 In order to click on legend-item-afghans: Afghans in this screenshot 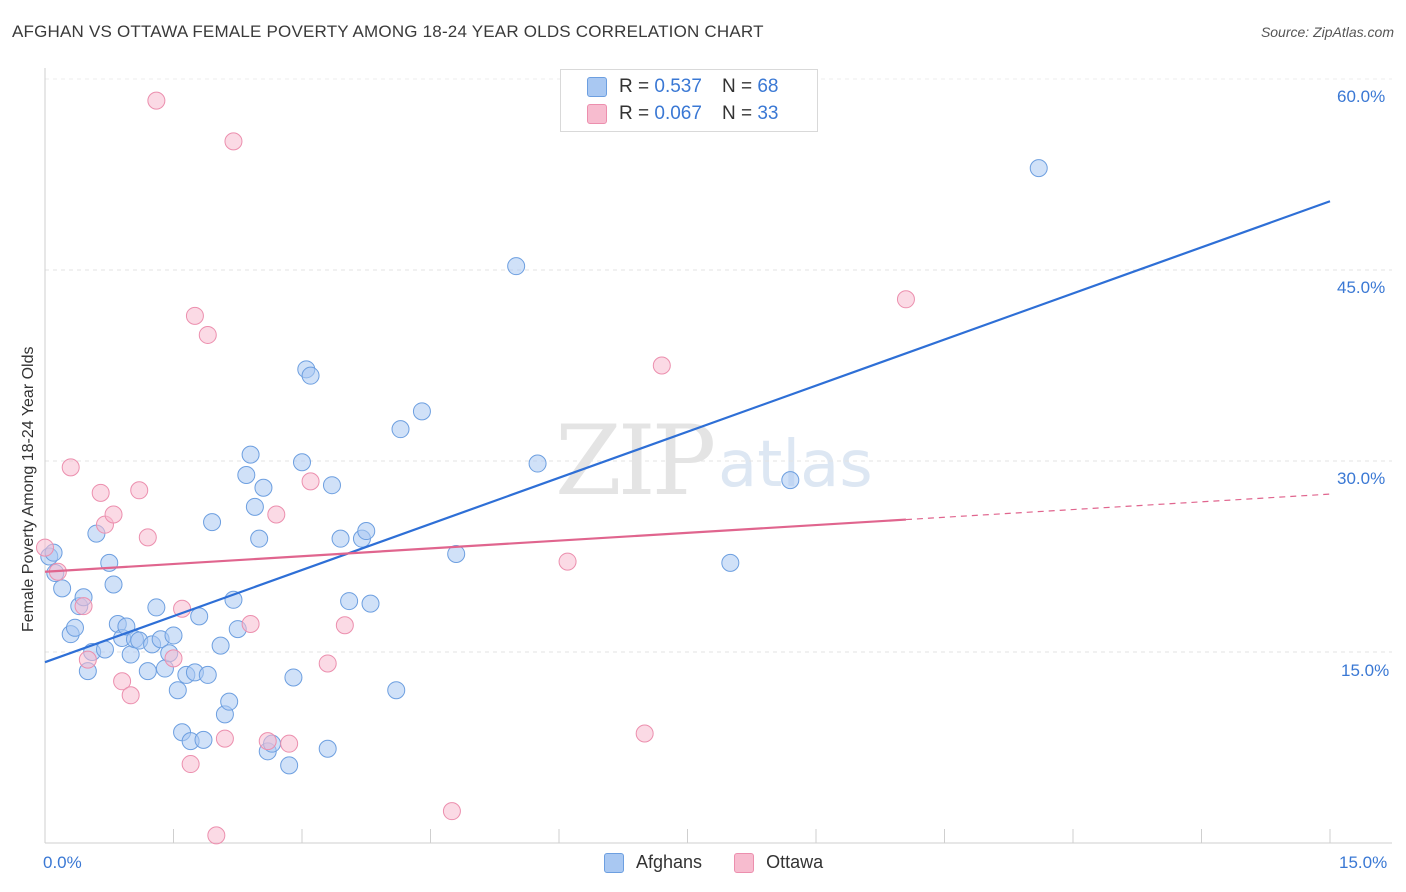, I will do `click(653, 862)`.